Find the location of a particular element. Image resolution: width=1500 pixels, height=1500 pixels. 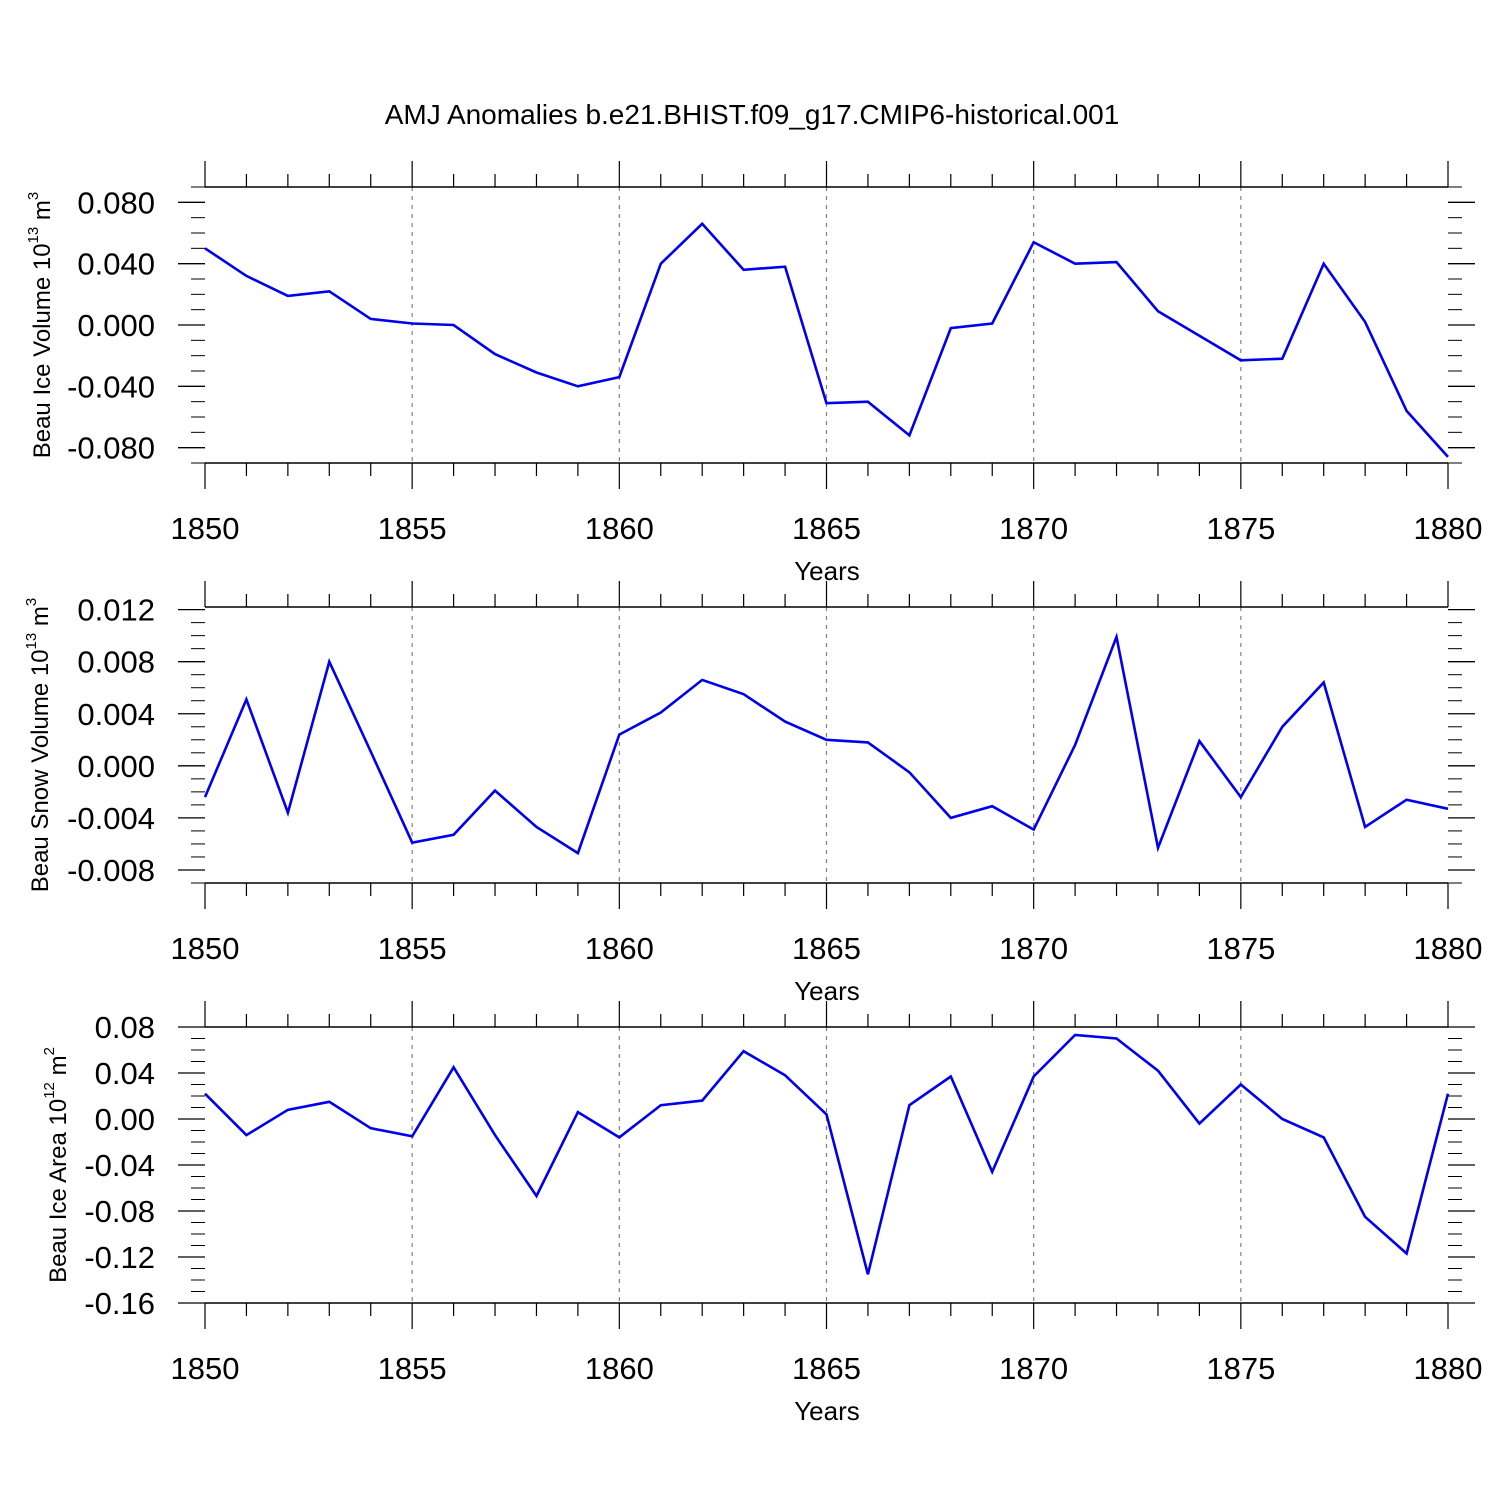

y-axis-label: Beau Ice Area 1012 m2 is located at coordinates (56, 1165).